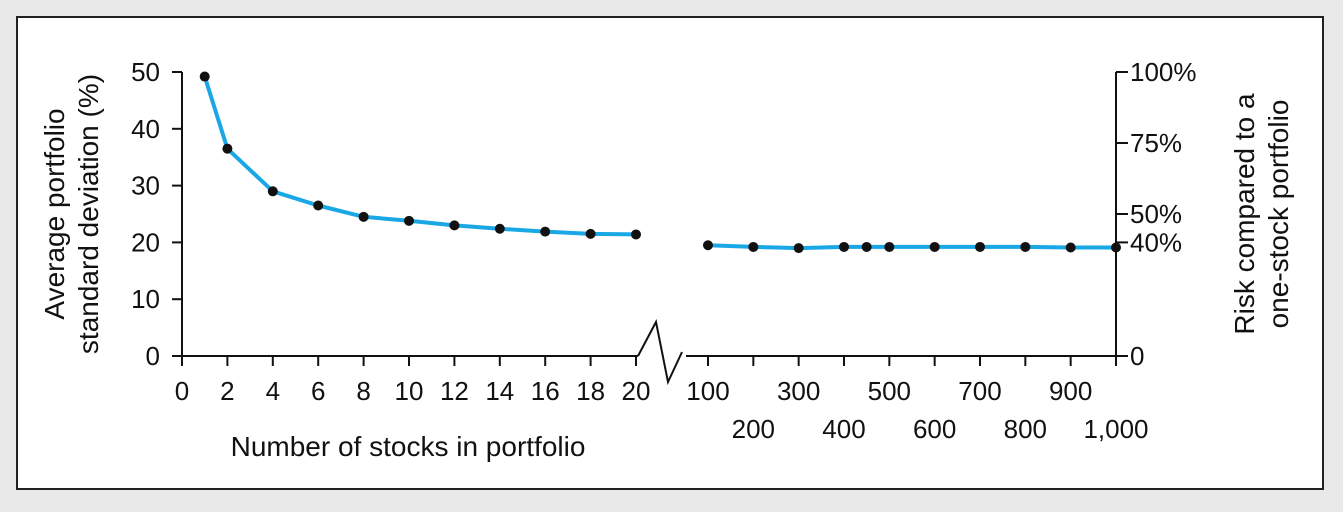  What do you see at coordinates (454, 391) in the screenshot?
I see `x-tick-label: 12` at bounding box center [454, 391].